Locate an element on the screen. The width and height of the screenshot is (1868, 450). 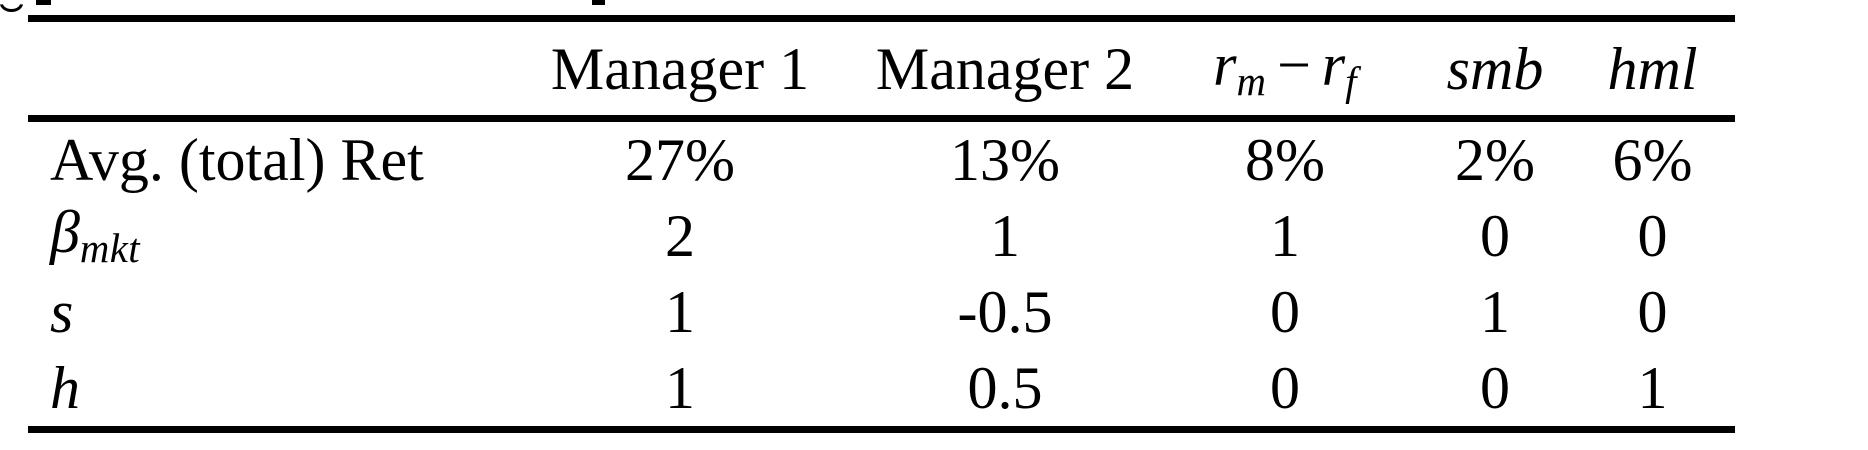
cell-avg-ret-smb: 2% is located at coordinates (1495, 160).